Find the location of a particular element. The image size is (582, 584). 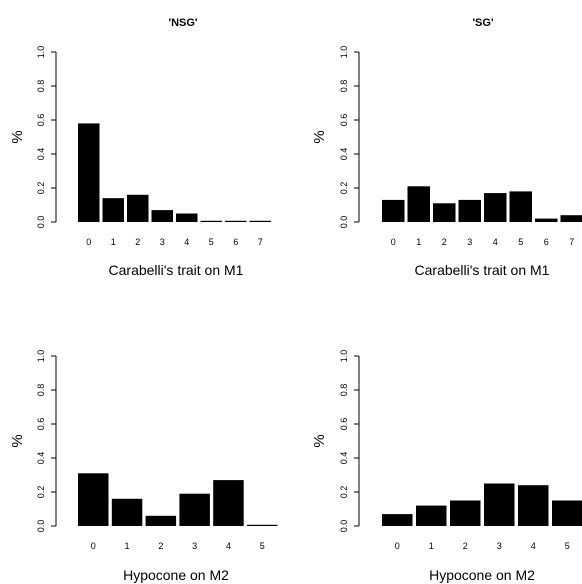

chart-title: 'SG' is located at coordinates (483, 23).